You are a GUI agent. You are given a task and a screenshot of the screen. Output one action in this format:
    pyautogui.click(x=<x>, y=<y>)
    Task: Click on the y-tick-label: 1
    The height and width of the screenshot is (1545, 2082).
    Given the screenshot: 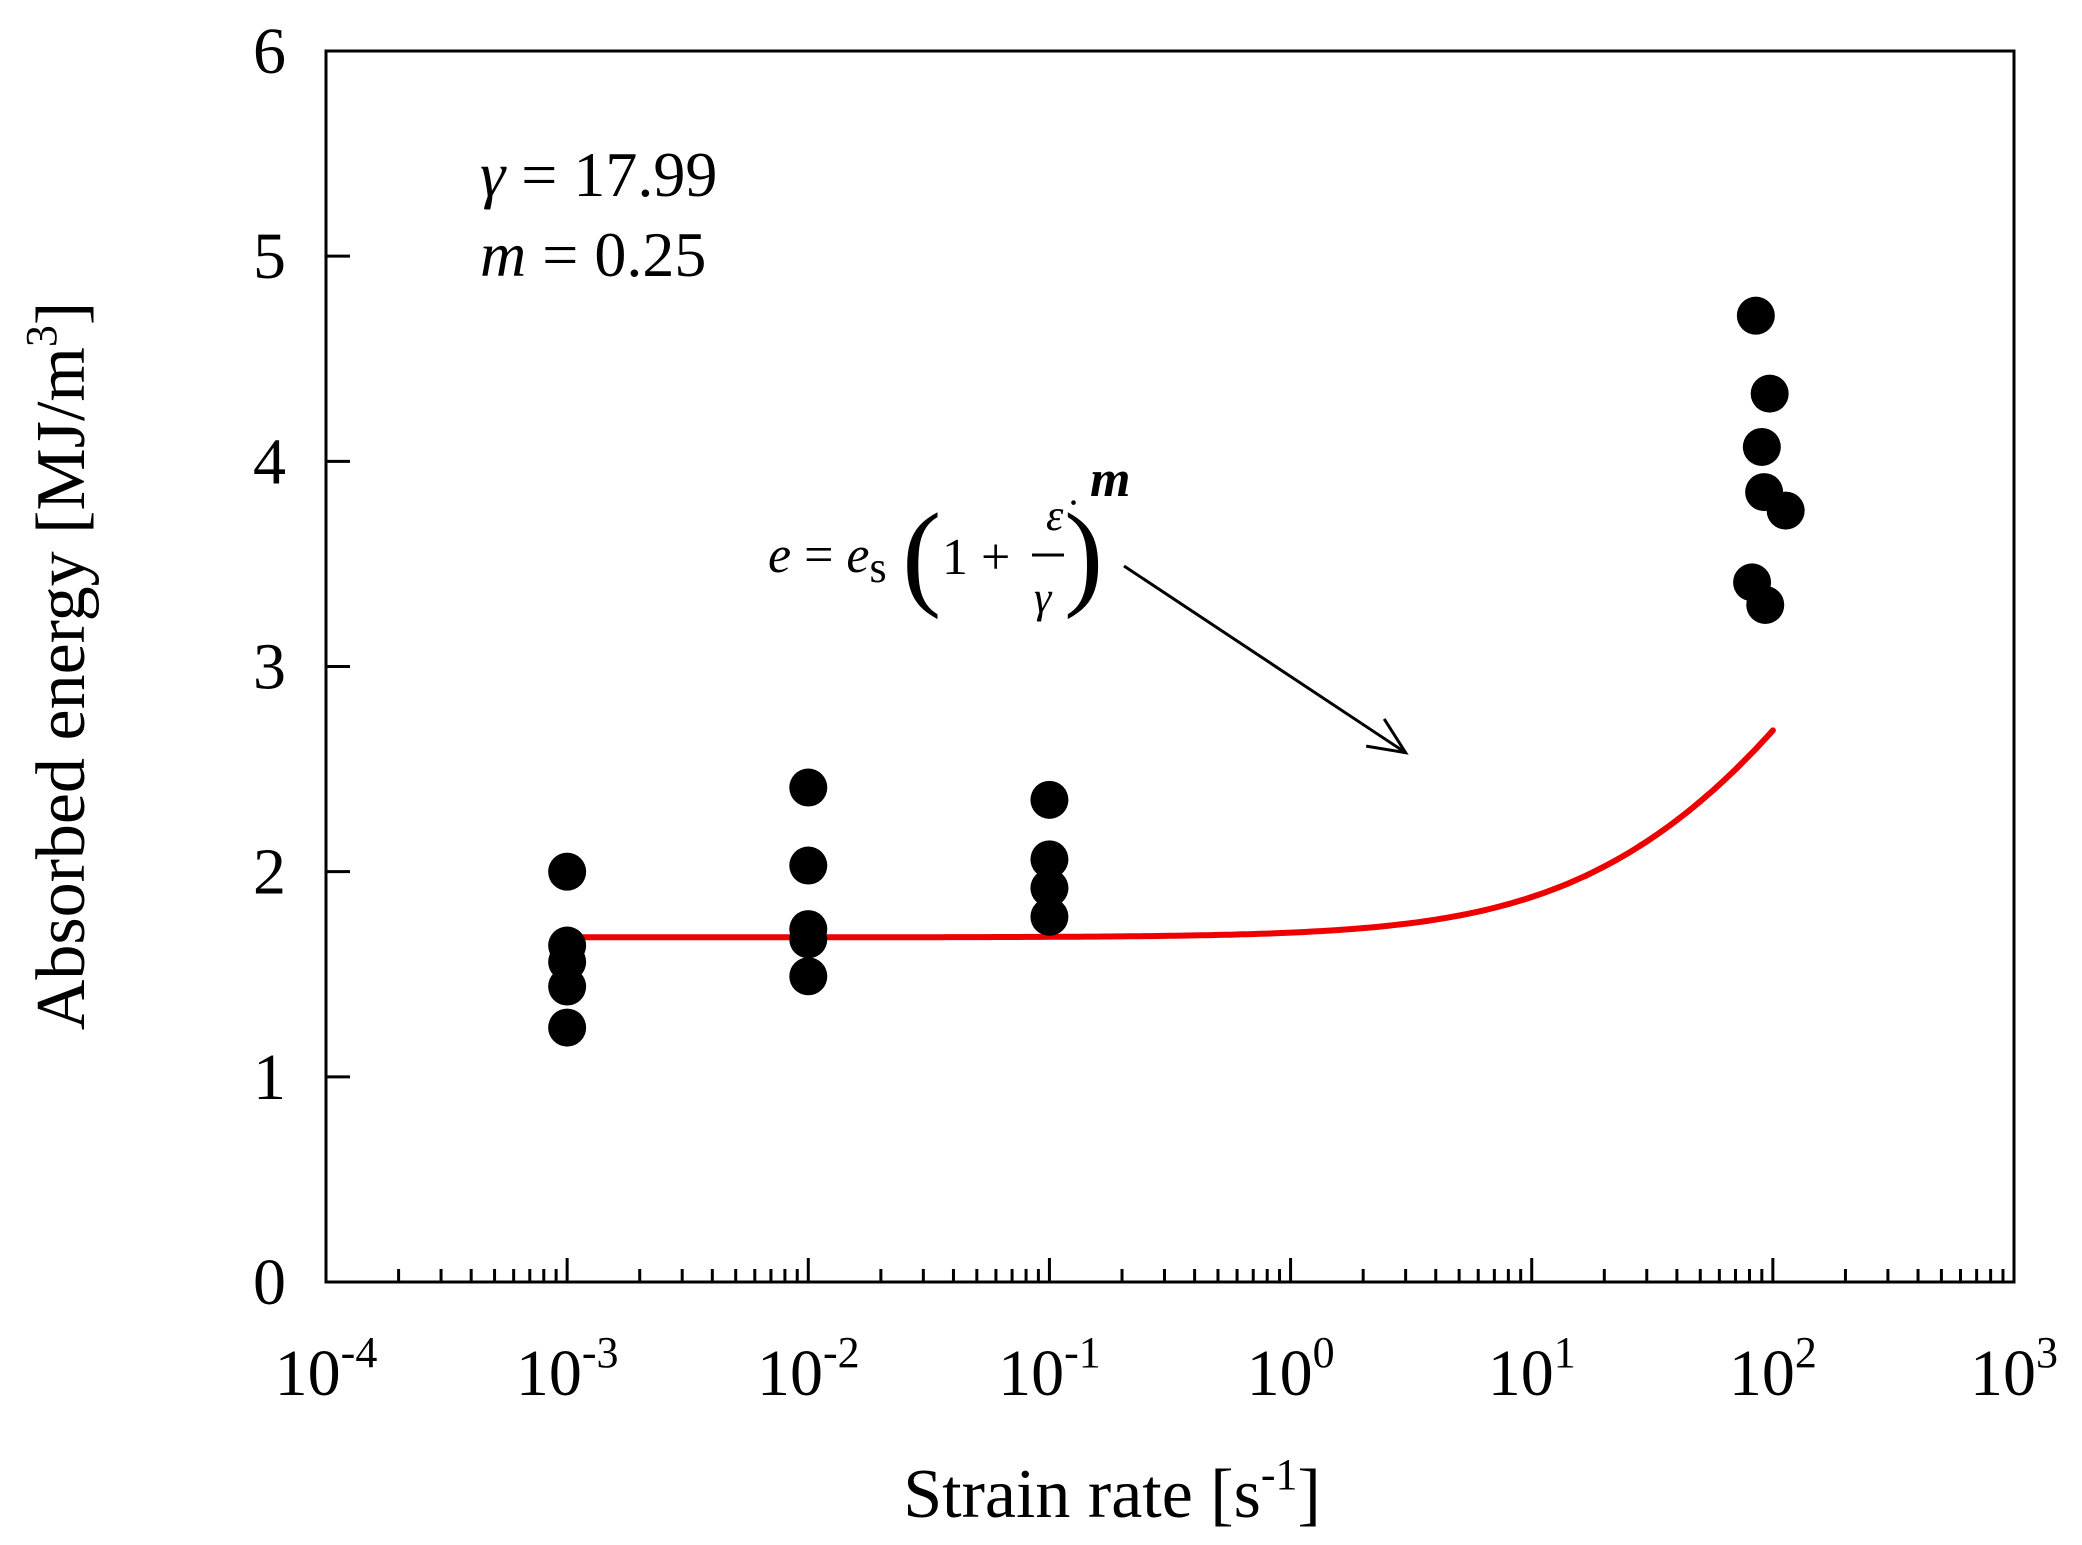 What is the action you would take?
    pyautogui.click(x=269, y=1077)
    